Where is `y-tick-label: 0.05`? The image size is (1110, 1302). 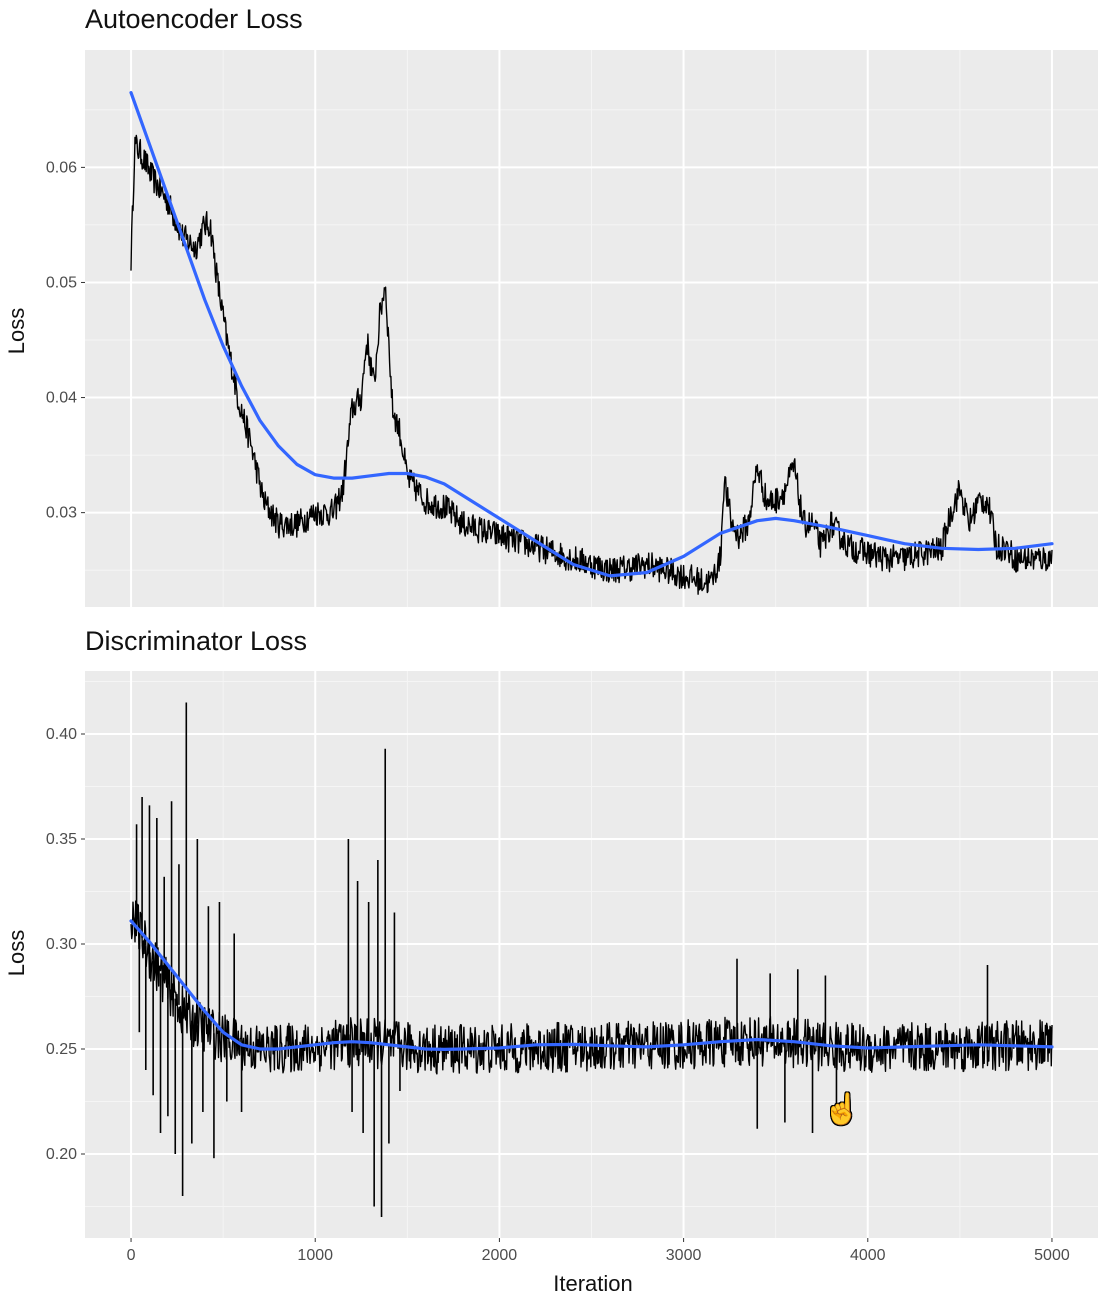 y-tick-label: 0.05 is located at coordinates (61, 282).